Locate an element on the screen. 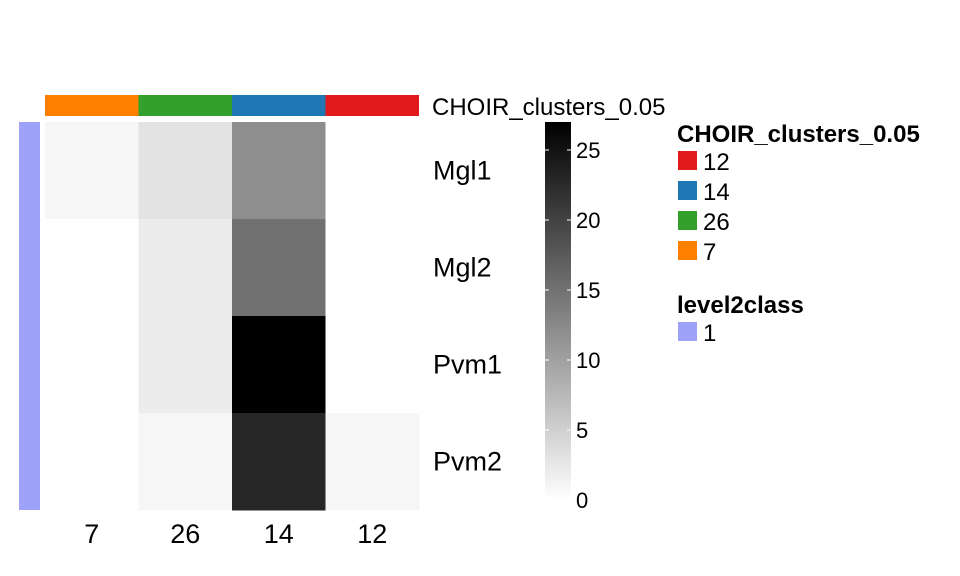 This screenshot has height=576, width=960. colorbar-tick-label: 20 is located at coordinates (588, 220).